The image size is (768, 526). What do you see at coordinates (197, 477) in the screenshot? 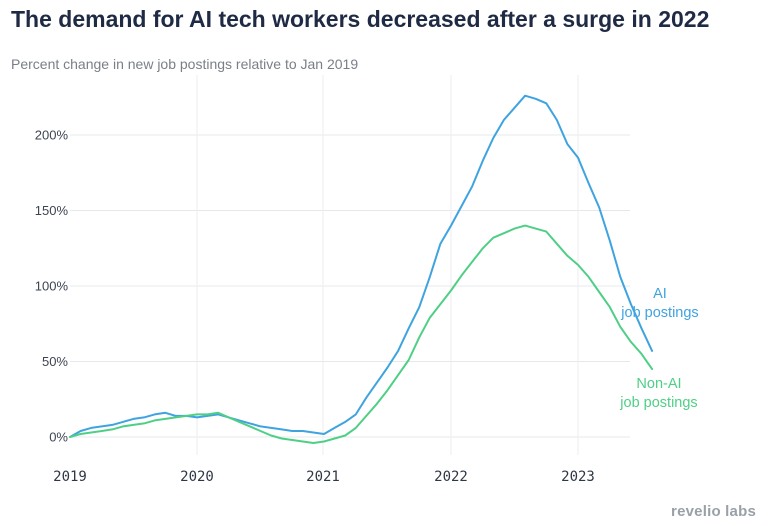
I see `x-tick-label: 2020` at bounding box center [197, 477].